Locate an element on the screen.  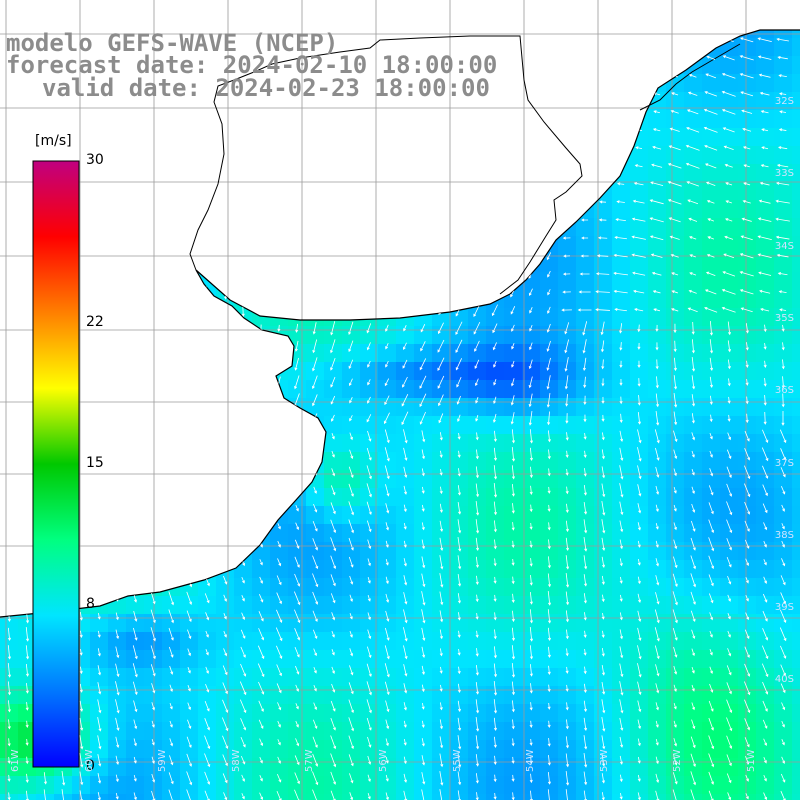
latitude-label: 37S is located at coordinates (784, 463).